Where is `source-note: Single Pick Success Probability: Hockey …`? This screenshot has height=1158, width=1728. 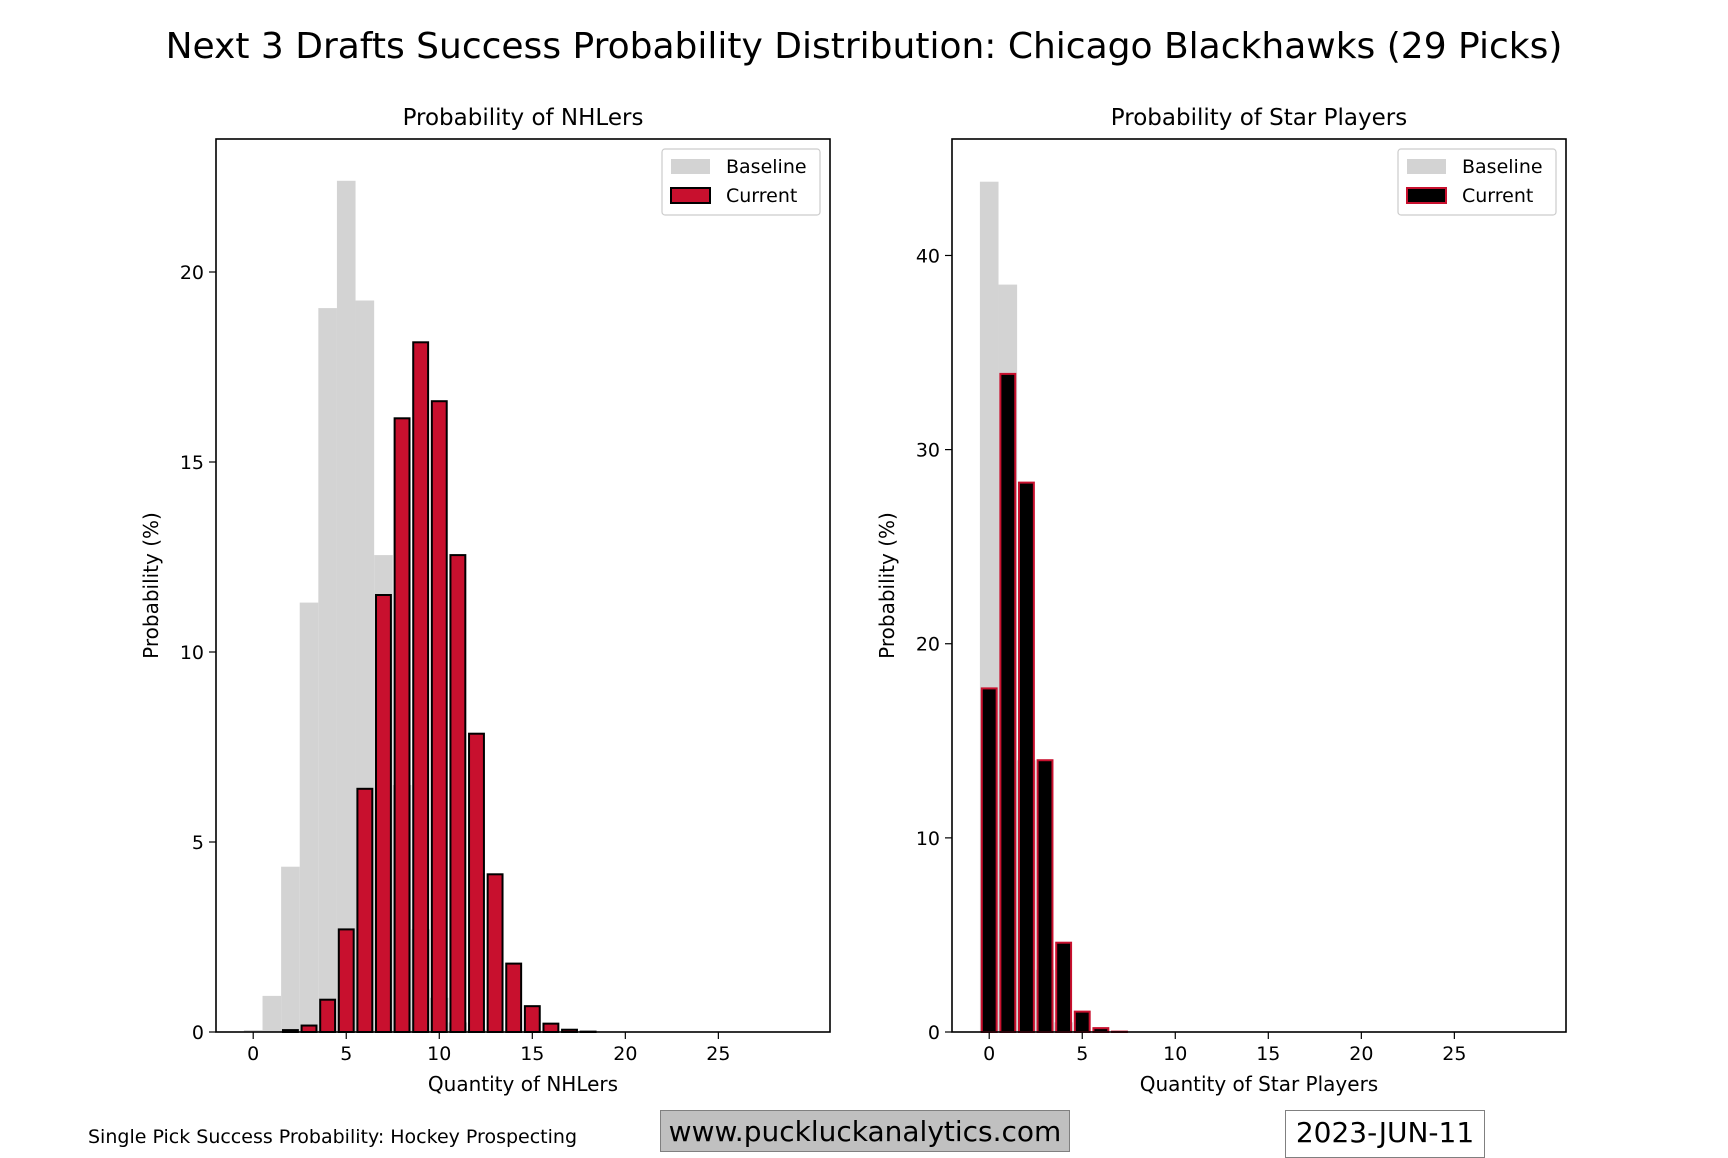 source-note: Single Pick Success Probability: Hockey … is located at coordinates (332, 1137).